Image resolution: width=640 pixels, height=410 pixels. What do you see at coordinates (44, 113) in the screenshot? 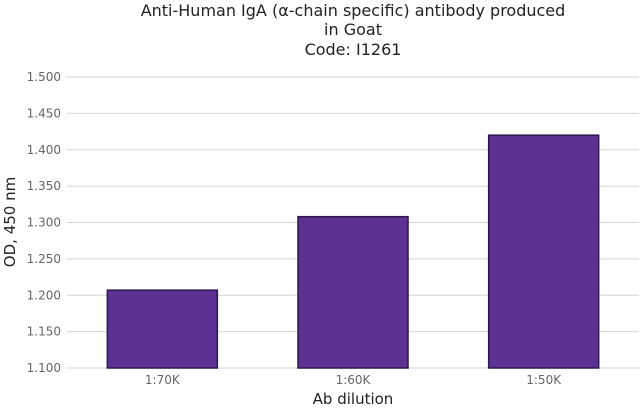
I see `y-tick-label: 1.450` at bounding box center [44, 113].